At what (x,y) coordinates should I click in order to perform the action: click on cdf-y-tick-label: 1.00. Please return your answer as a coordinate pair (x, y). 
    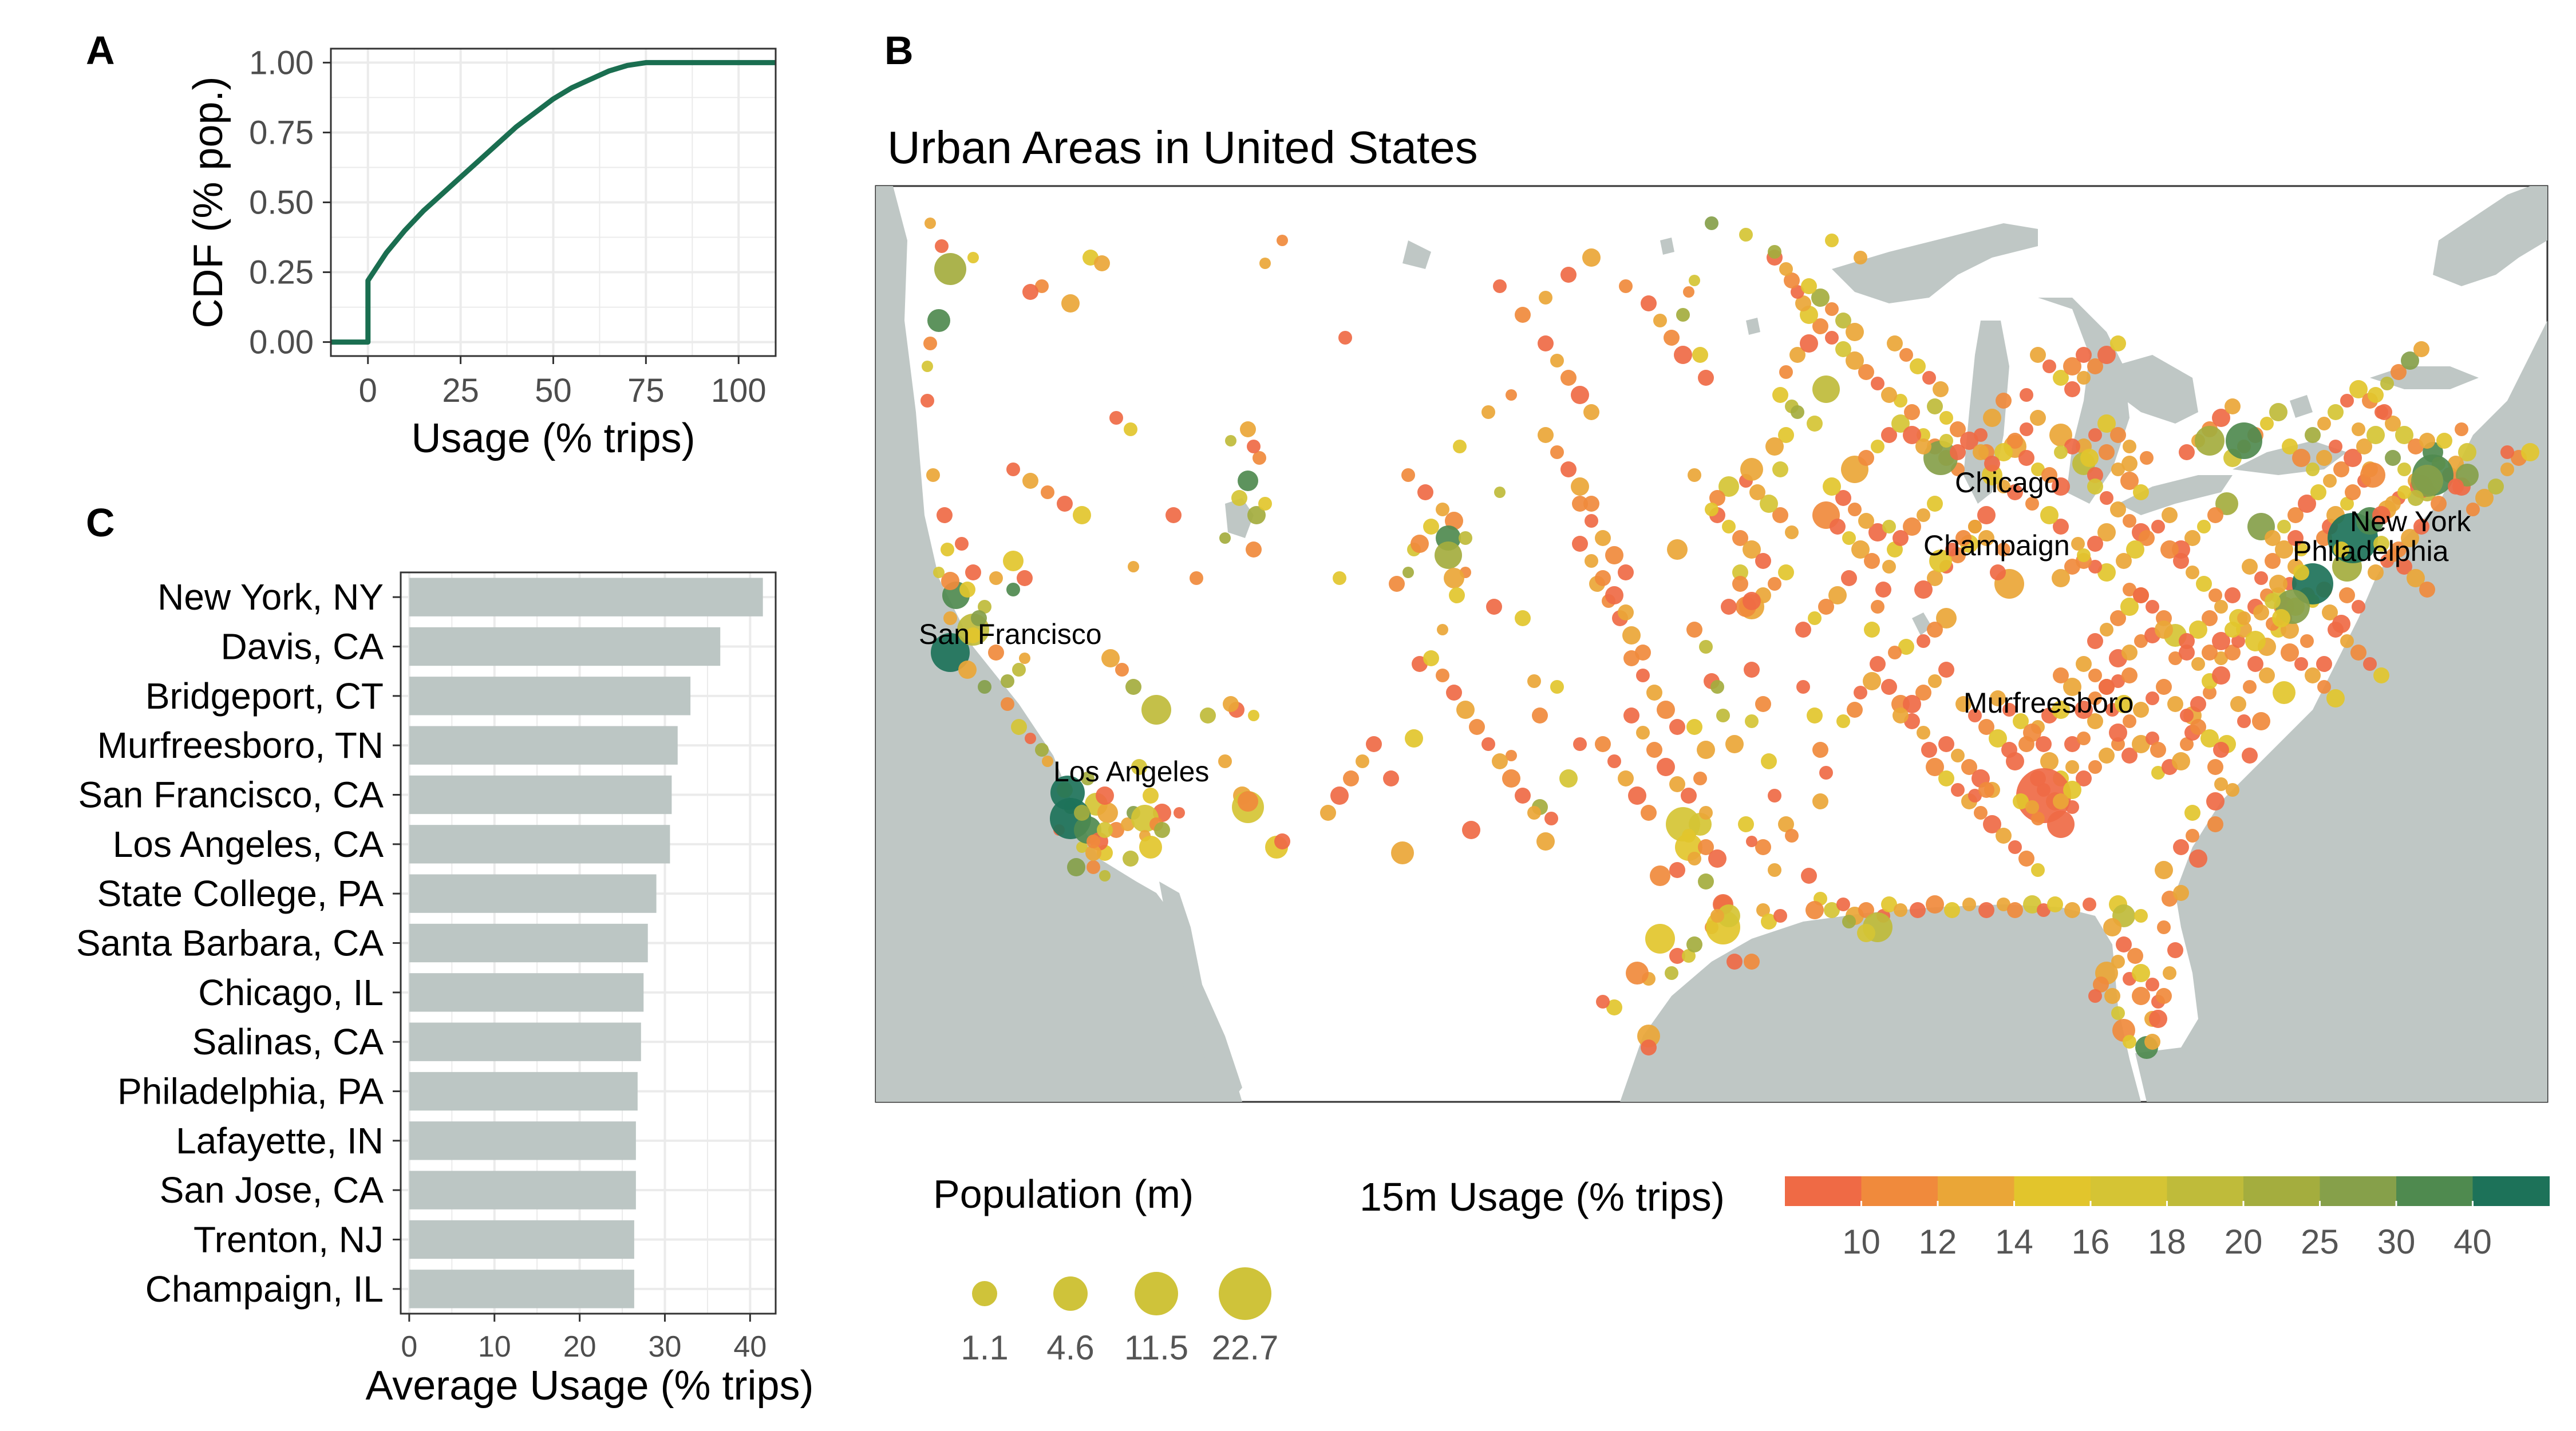
    Looking at the image, I should click on (281, 62).